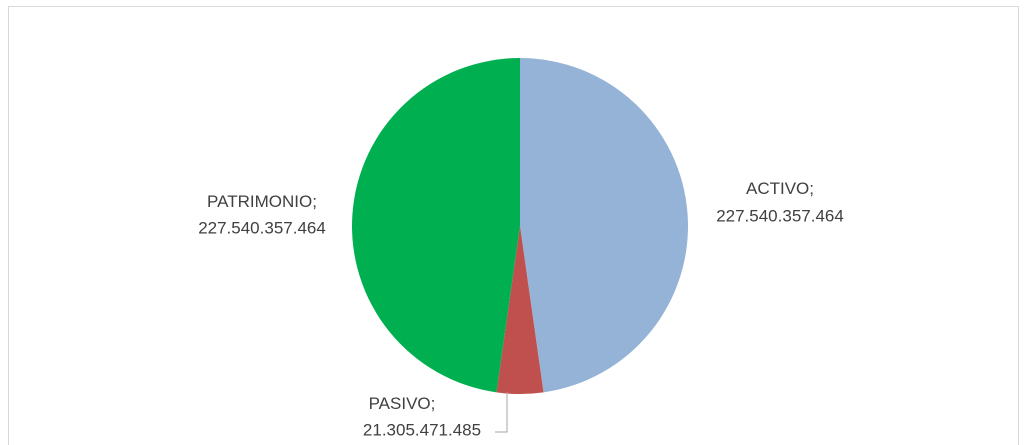 Image resolution: width=1024 pixels, height=445 pixels. I want to click on data-label-name: PATRIMONIO;, so click(262, 201).